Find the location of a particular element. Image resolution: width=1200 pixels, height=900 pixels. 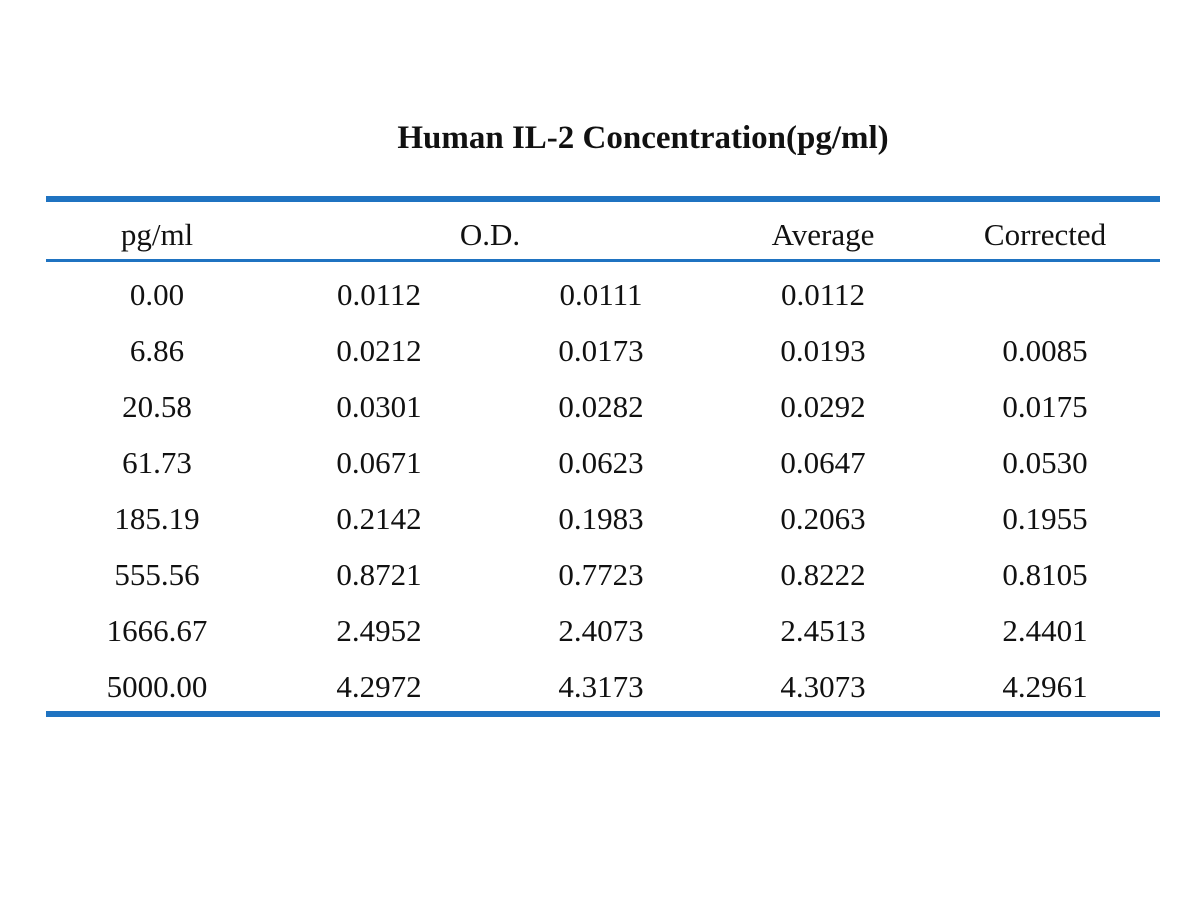

cell-concentration: 0.00 is located at coordinates (157, 294).